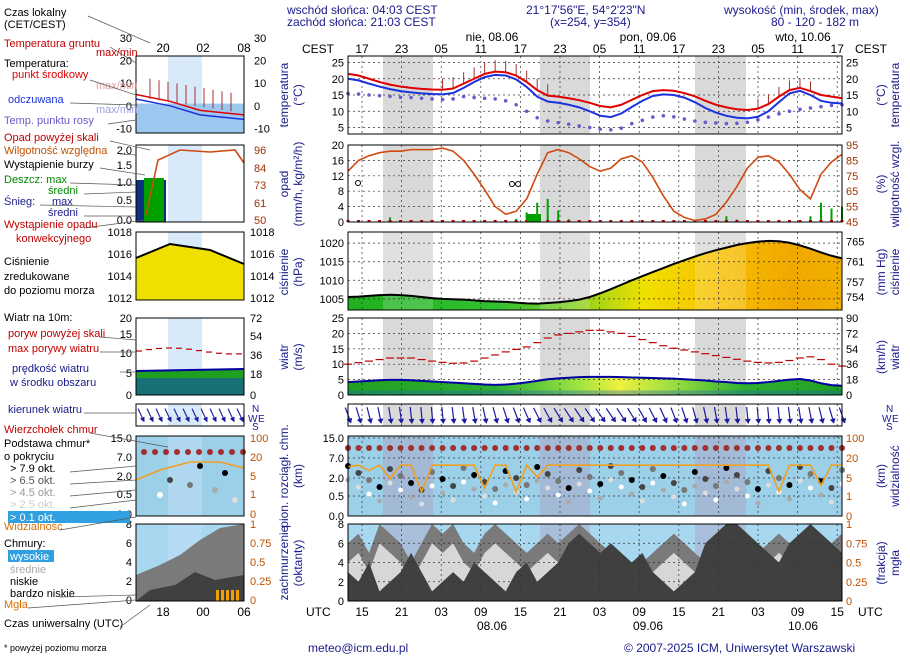 The image size is (910, 660). I want to click on legend-tick-r: 61, so click(260, 204).